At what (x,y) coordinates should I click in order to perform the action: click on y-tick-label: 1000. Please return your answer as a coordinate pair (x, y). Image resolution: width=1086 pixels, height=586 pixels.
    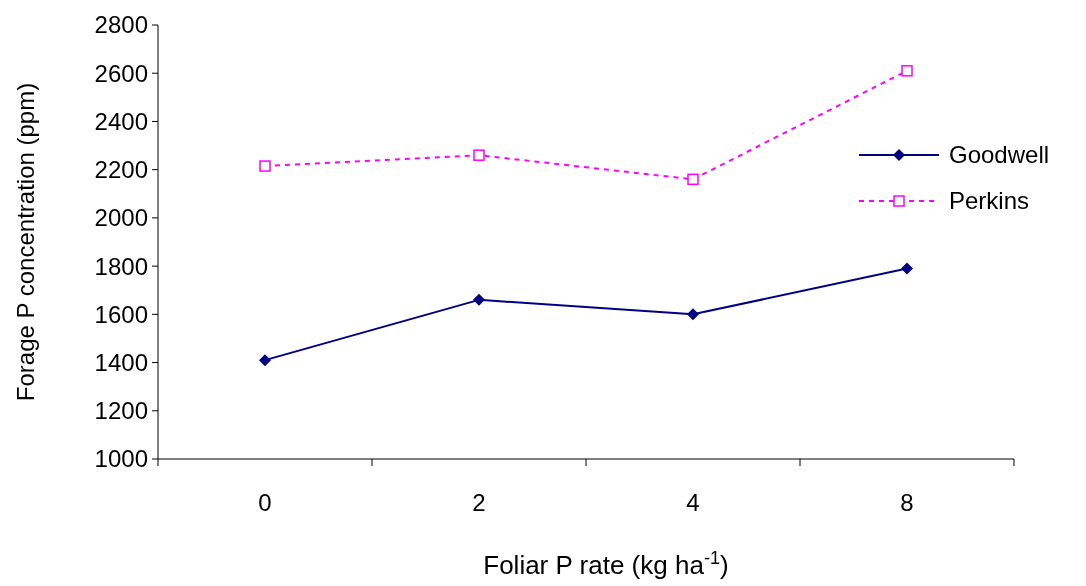
    Looking at the image, I should click on (121, 459).